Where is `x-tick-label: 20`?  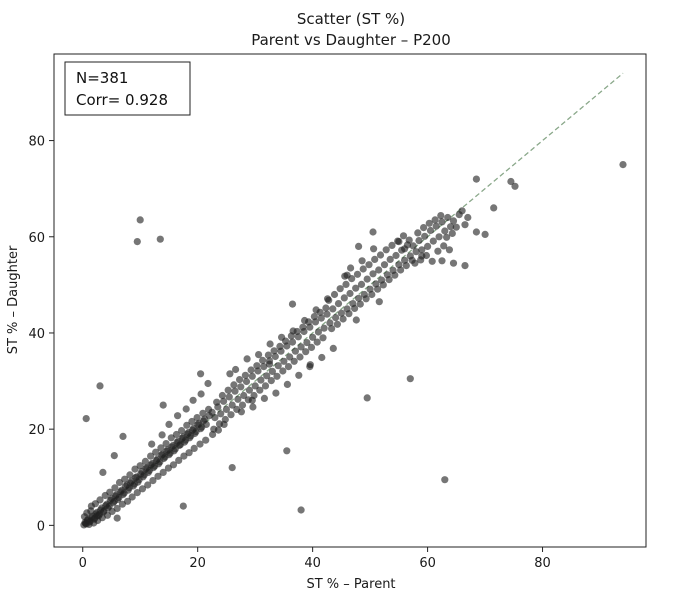 x-tick-label: 20 is located at coordinates (197, 563).